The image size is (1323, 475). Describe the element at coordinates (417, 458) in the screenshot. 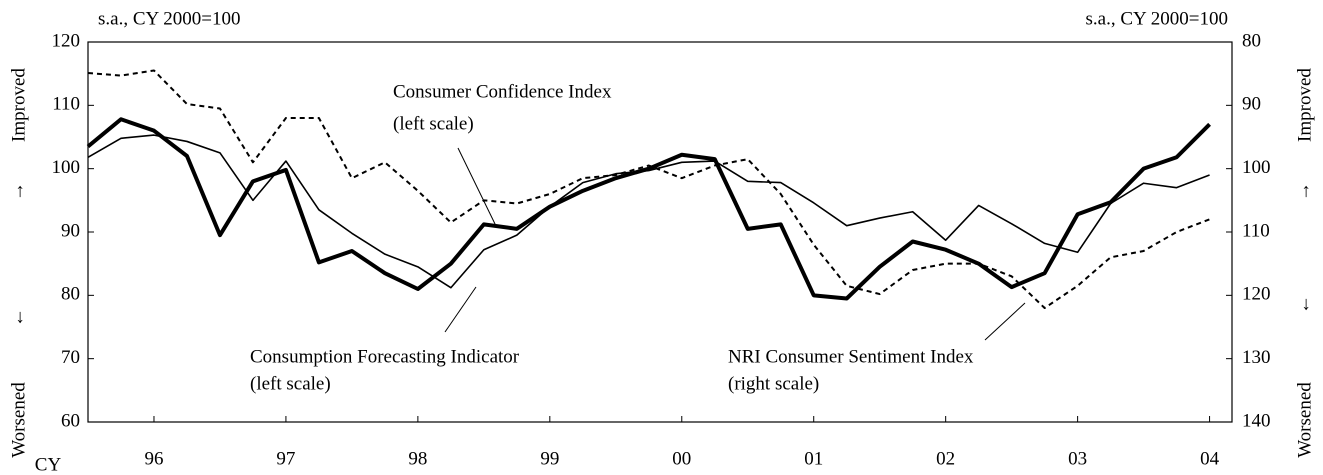

I see `x-tick-label: 98` at that location.